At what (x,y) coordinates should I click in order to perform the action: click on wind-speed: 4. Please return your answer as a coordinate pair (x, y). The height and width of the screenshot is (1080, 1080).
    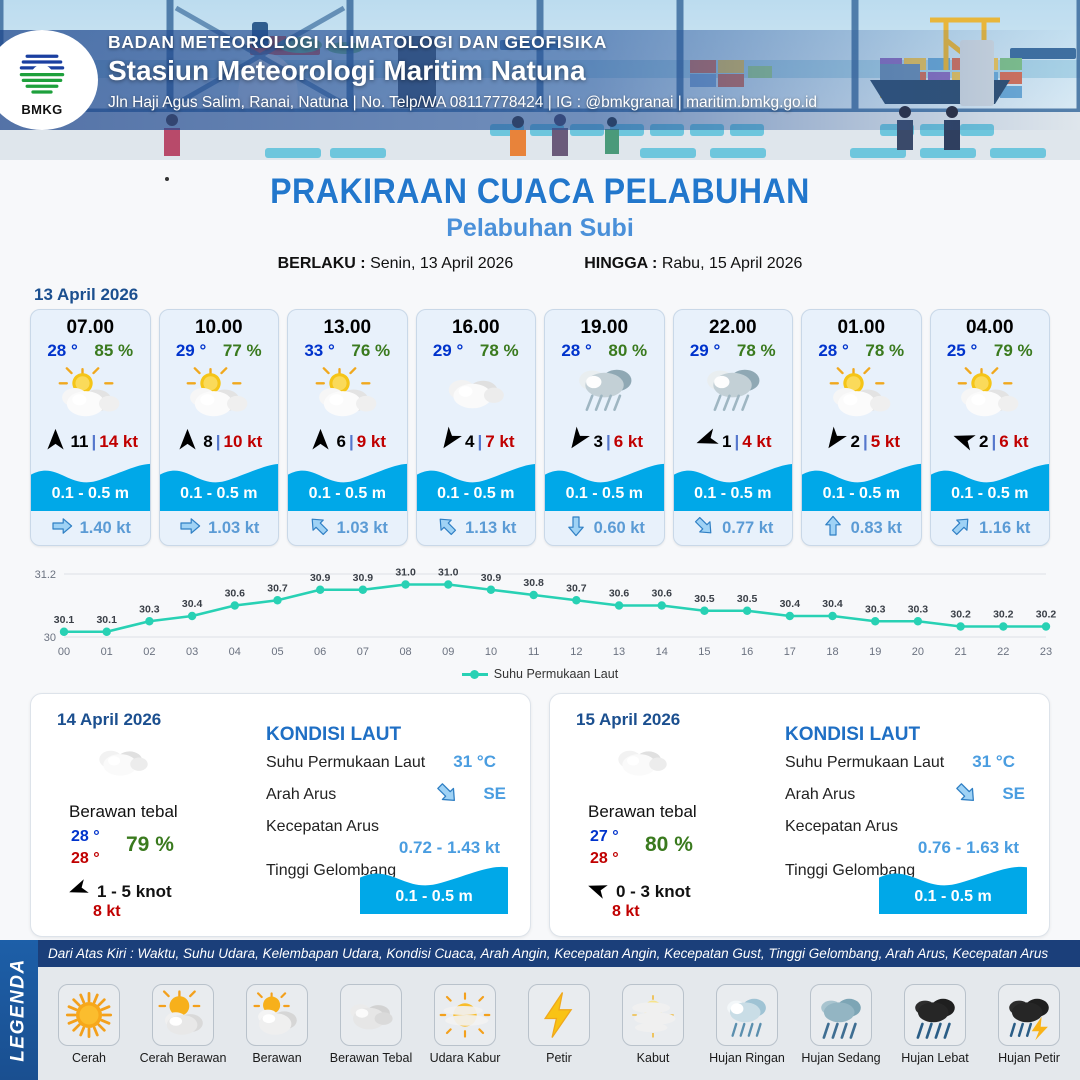
    Looking at the image, I should click on (469, 441).